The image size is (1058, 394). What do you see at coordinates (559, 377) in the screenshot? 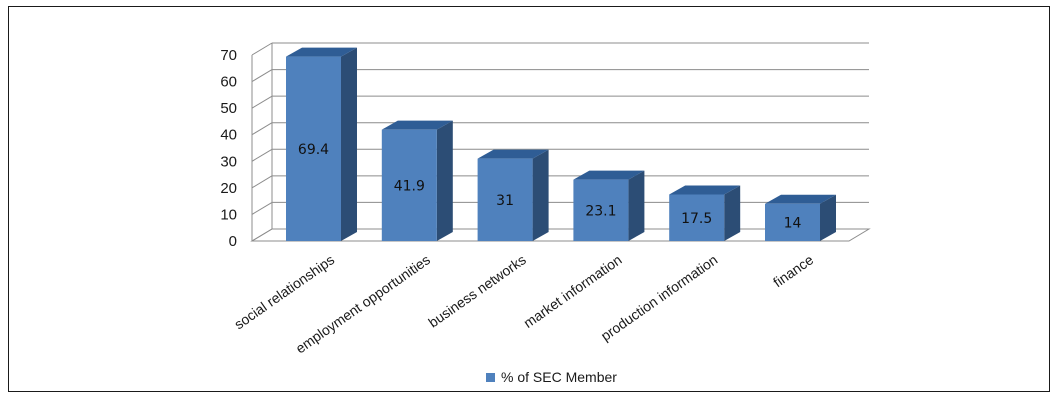
I see `legend-label: % of SEC Member` at bounding box center [559, 377].